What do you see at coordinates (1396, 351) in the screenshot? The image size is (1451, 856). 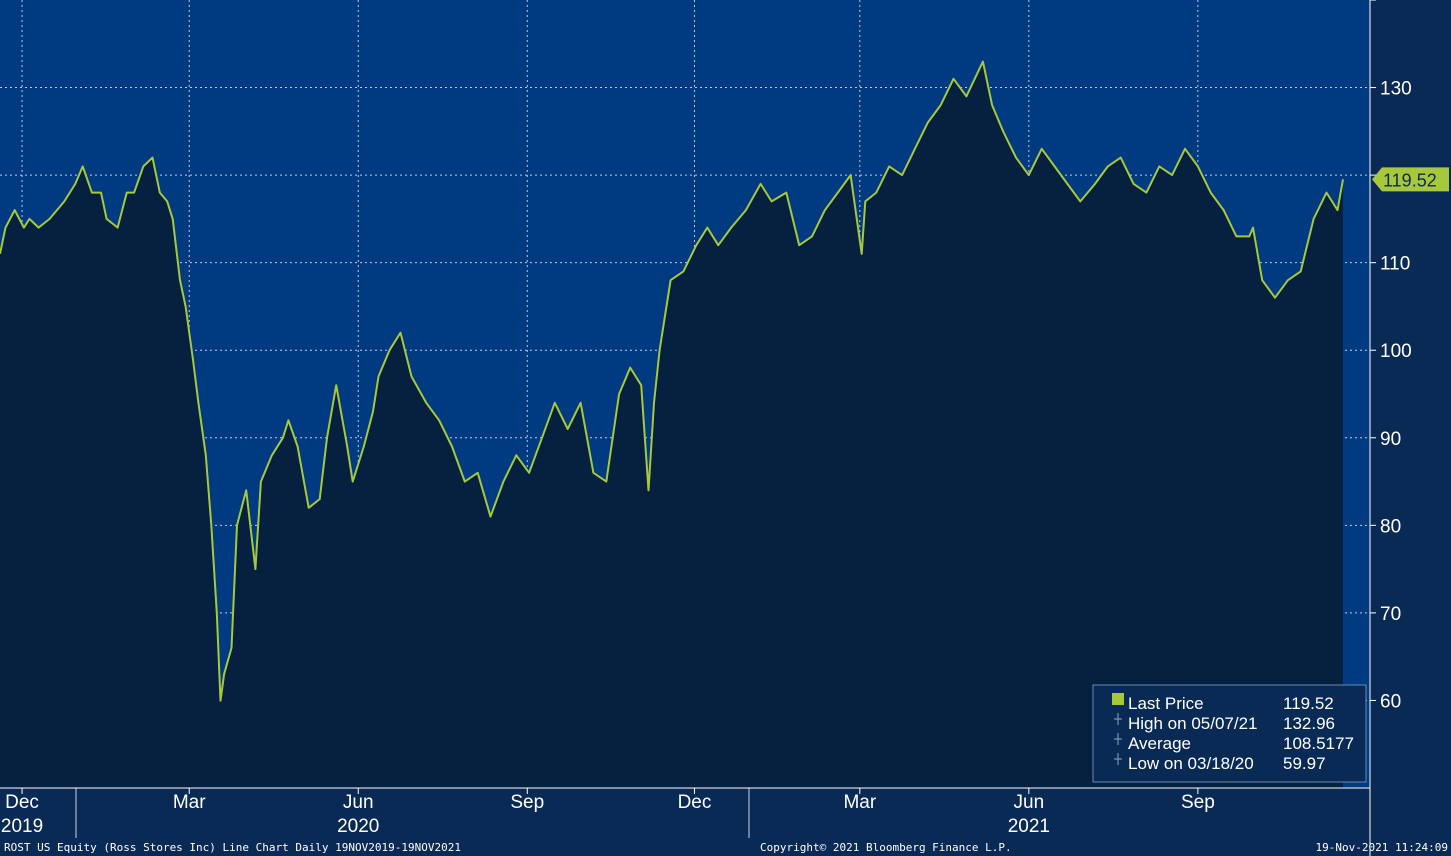 I see `y-tick-label: 100` at bounding box center [1396, 351].